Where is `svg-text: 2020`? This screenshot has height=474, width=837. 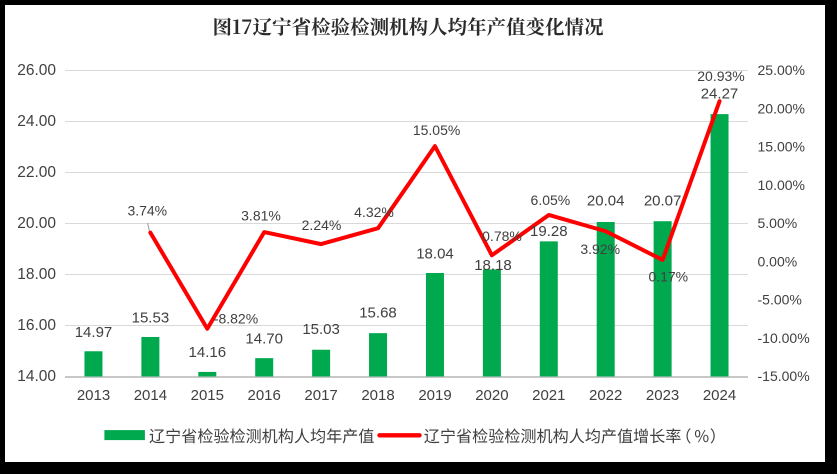 svg-text: 2020 is located at coordinates (491, 395).